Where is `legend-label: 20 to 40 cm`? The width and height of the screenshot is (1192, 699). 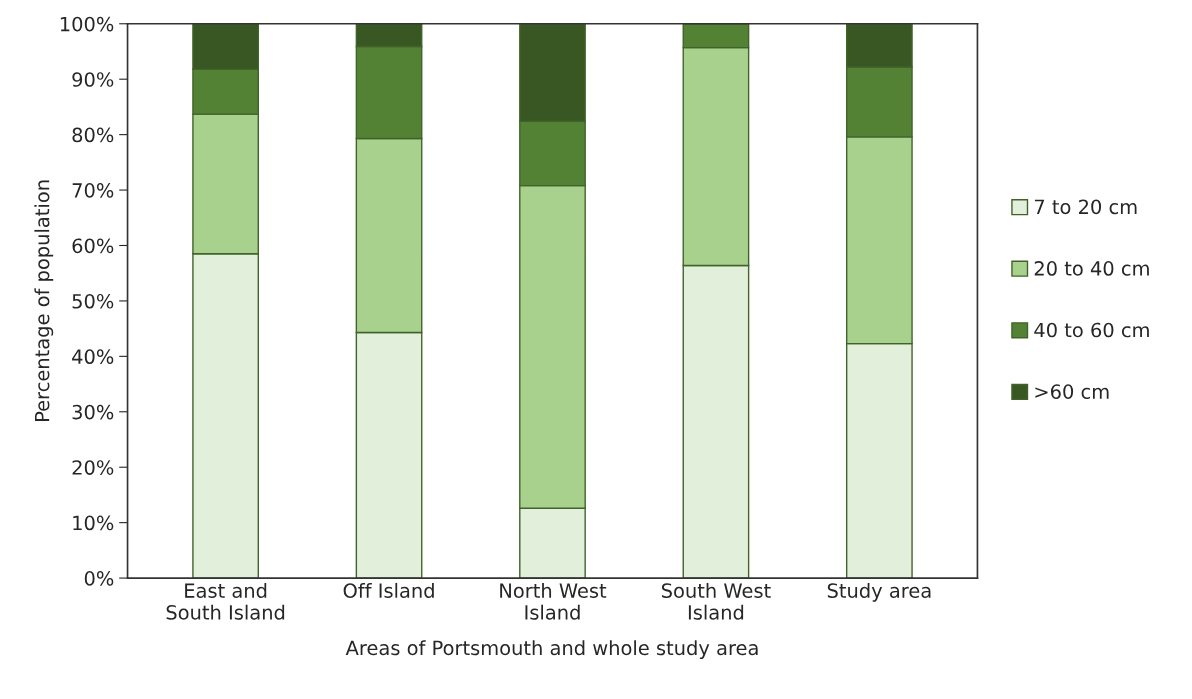
legend-label: 20 to 40 cm is located at coordinates (1091, 268).